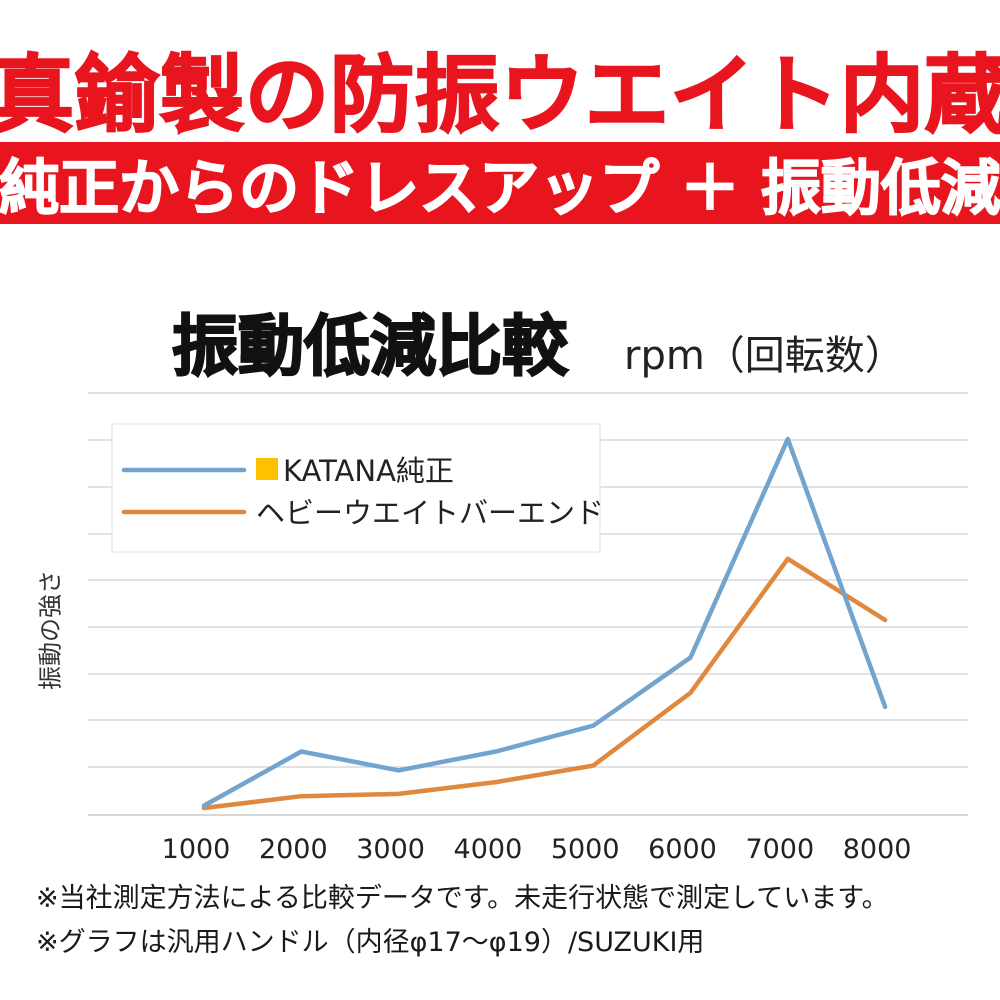 The width and height of the screenshot is (1000, 1000). What do you see at coordinates (779, 849) in the screenshot?
I see `x-tick-label: 7000` at bounding box center [779, 849].